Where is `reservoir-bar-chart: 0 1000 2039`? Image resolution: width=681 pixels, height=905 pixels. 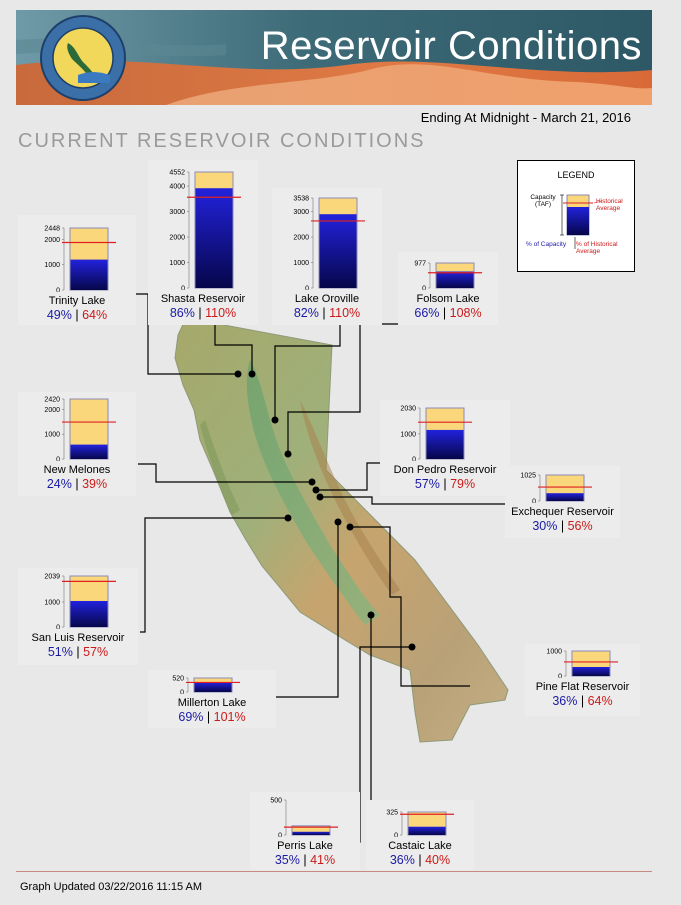 reservoir-bar-chart: 0 1000 2039 is located at coordinates (80, 601).